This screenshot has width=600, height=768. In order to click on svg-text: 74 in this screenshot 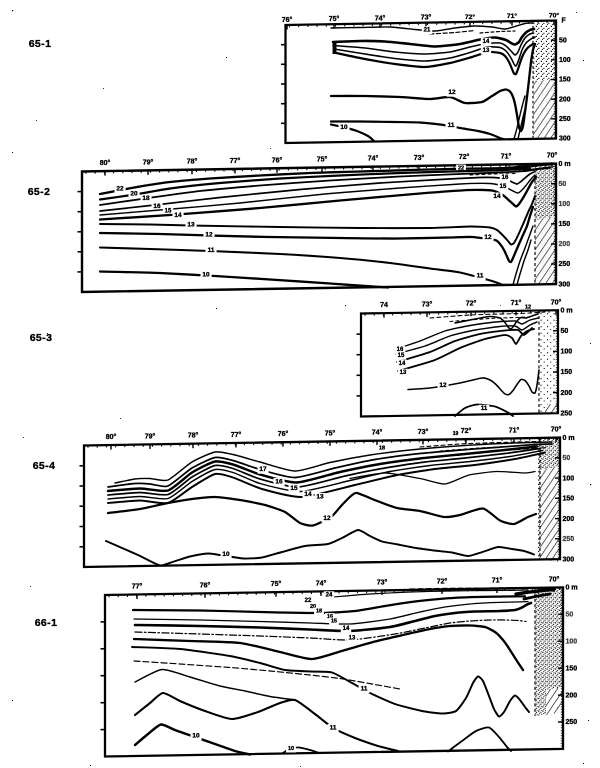, I will do `click(384, 305)`.